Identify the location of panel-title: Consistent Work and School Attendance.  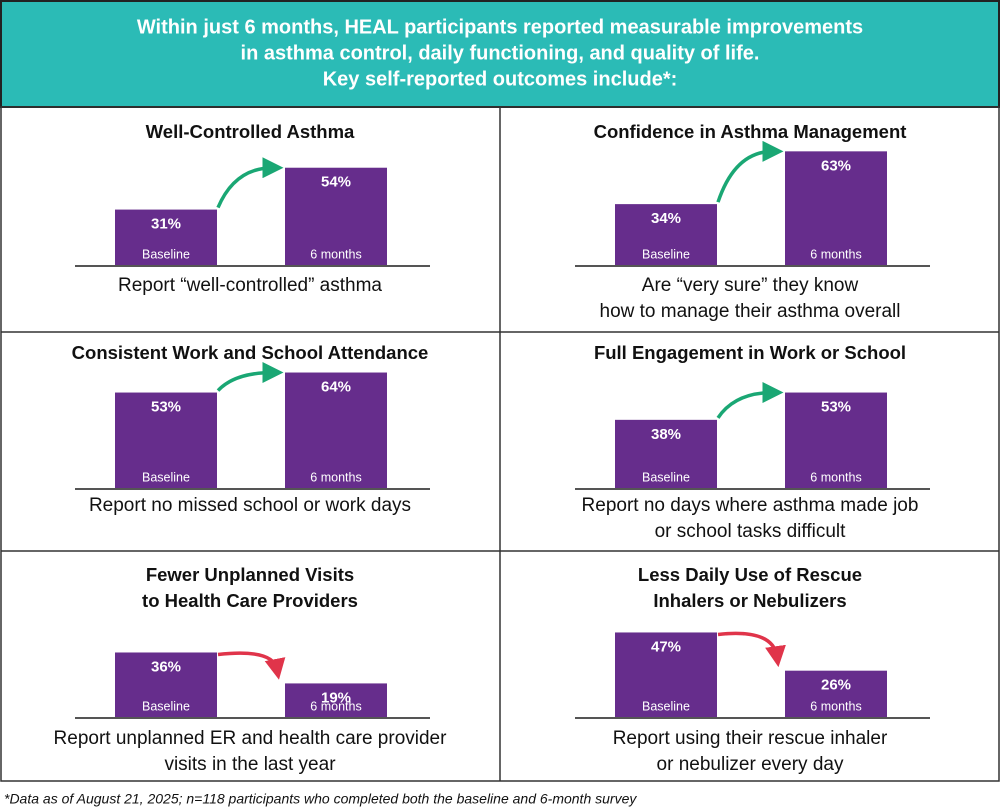
(250, 352).